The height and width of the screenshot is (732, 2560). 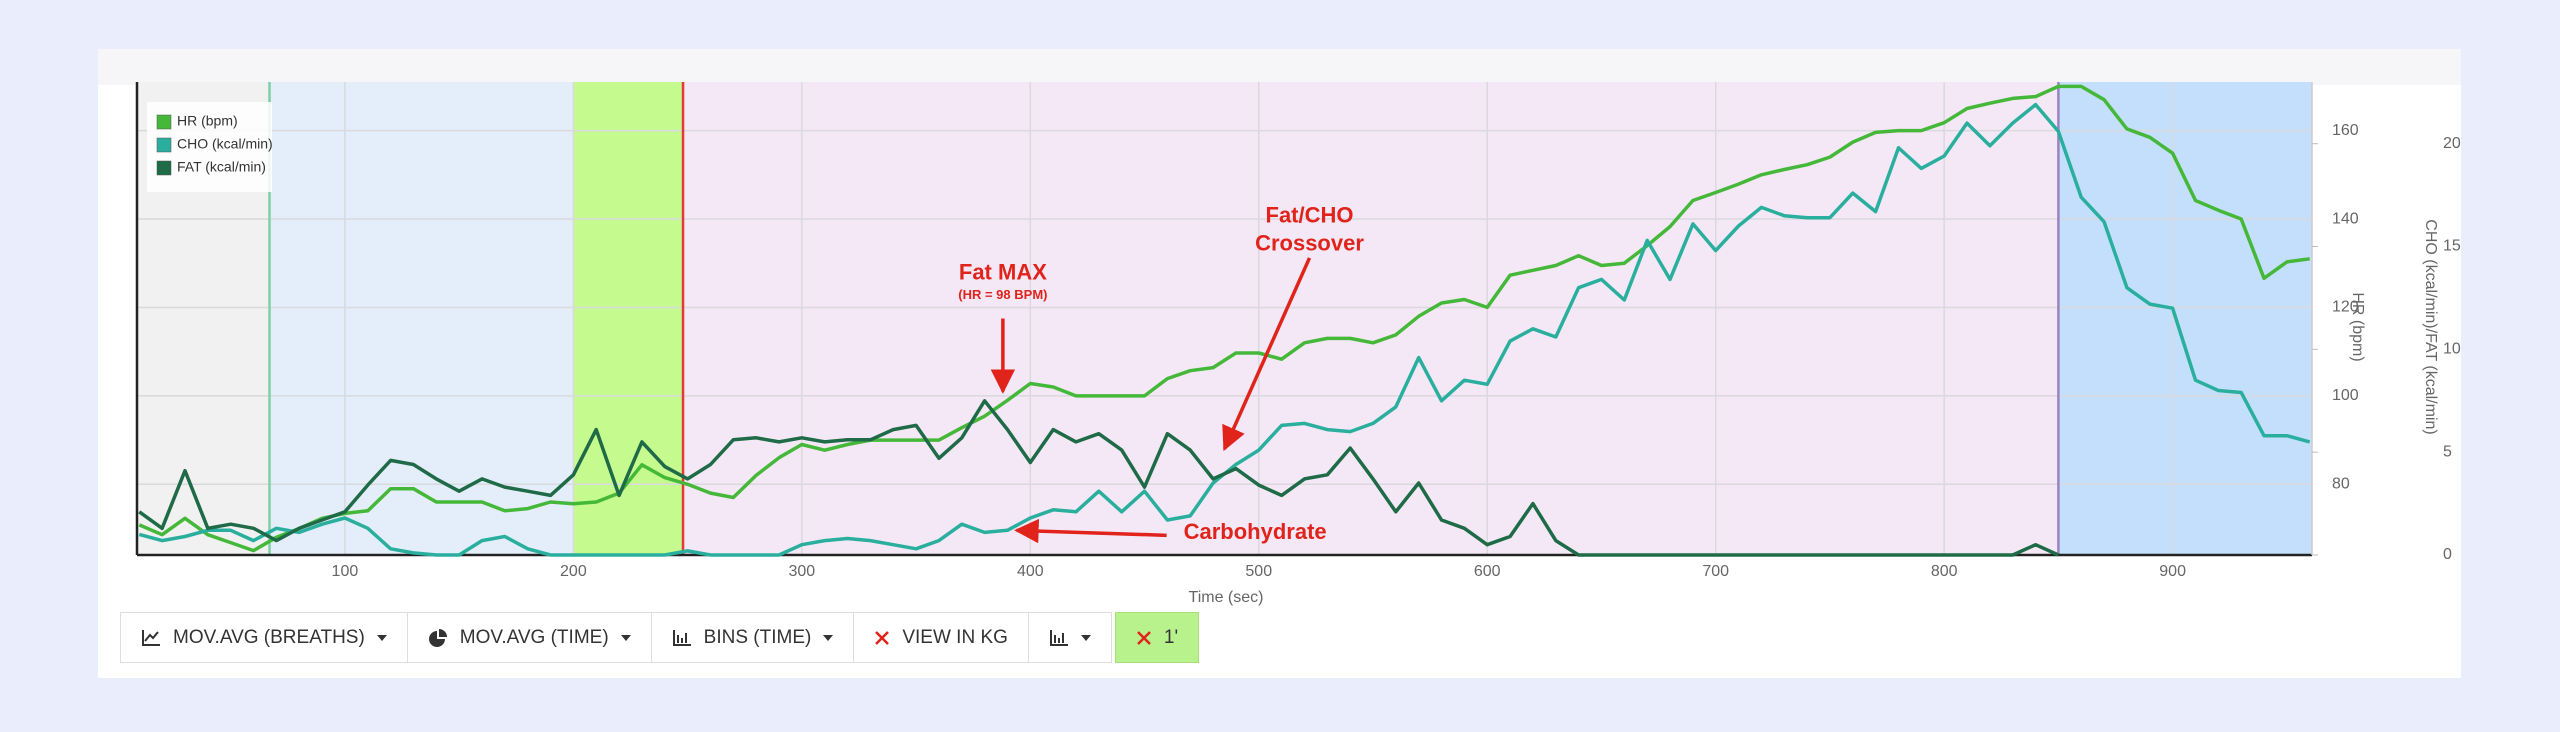 I want to click on toolbar-button: BINS (TIME), so click(x=752, y=637).